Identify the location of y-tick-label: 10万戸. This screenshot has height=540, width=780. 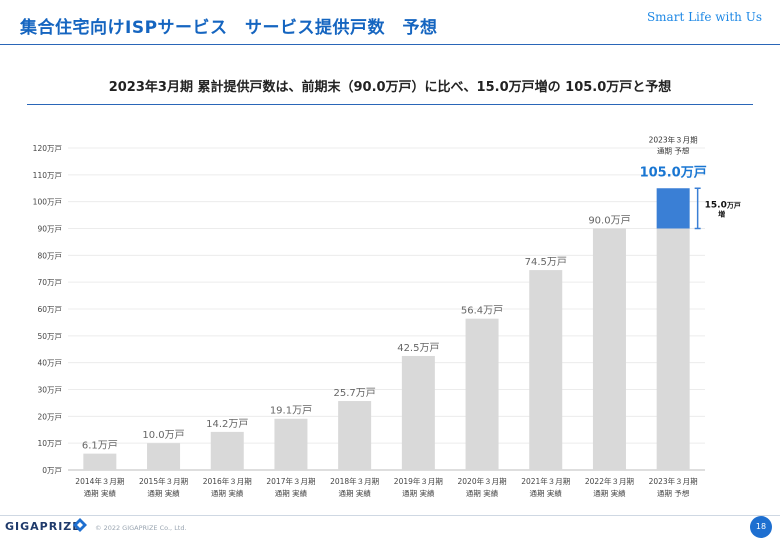
(49, 443).